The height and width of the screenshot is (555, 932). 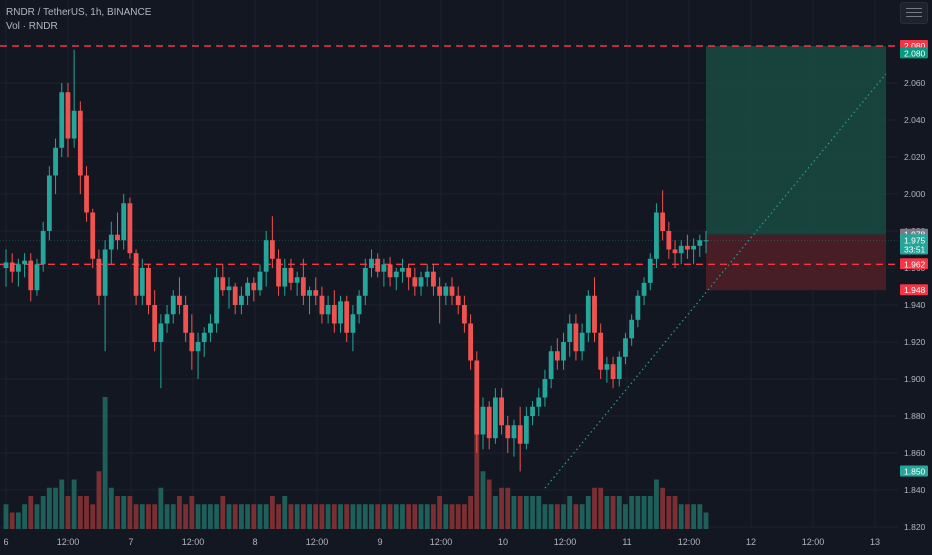 I want to click on price-tick-label: 2.000, so click(x=915, y=194).